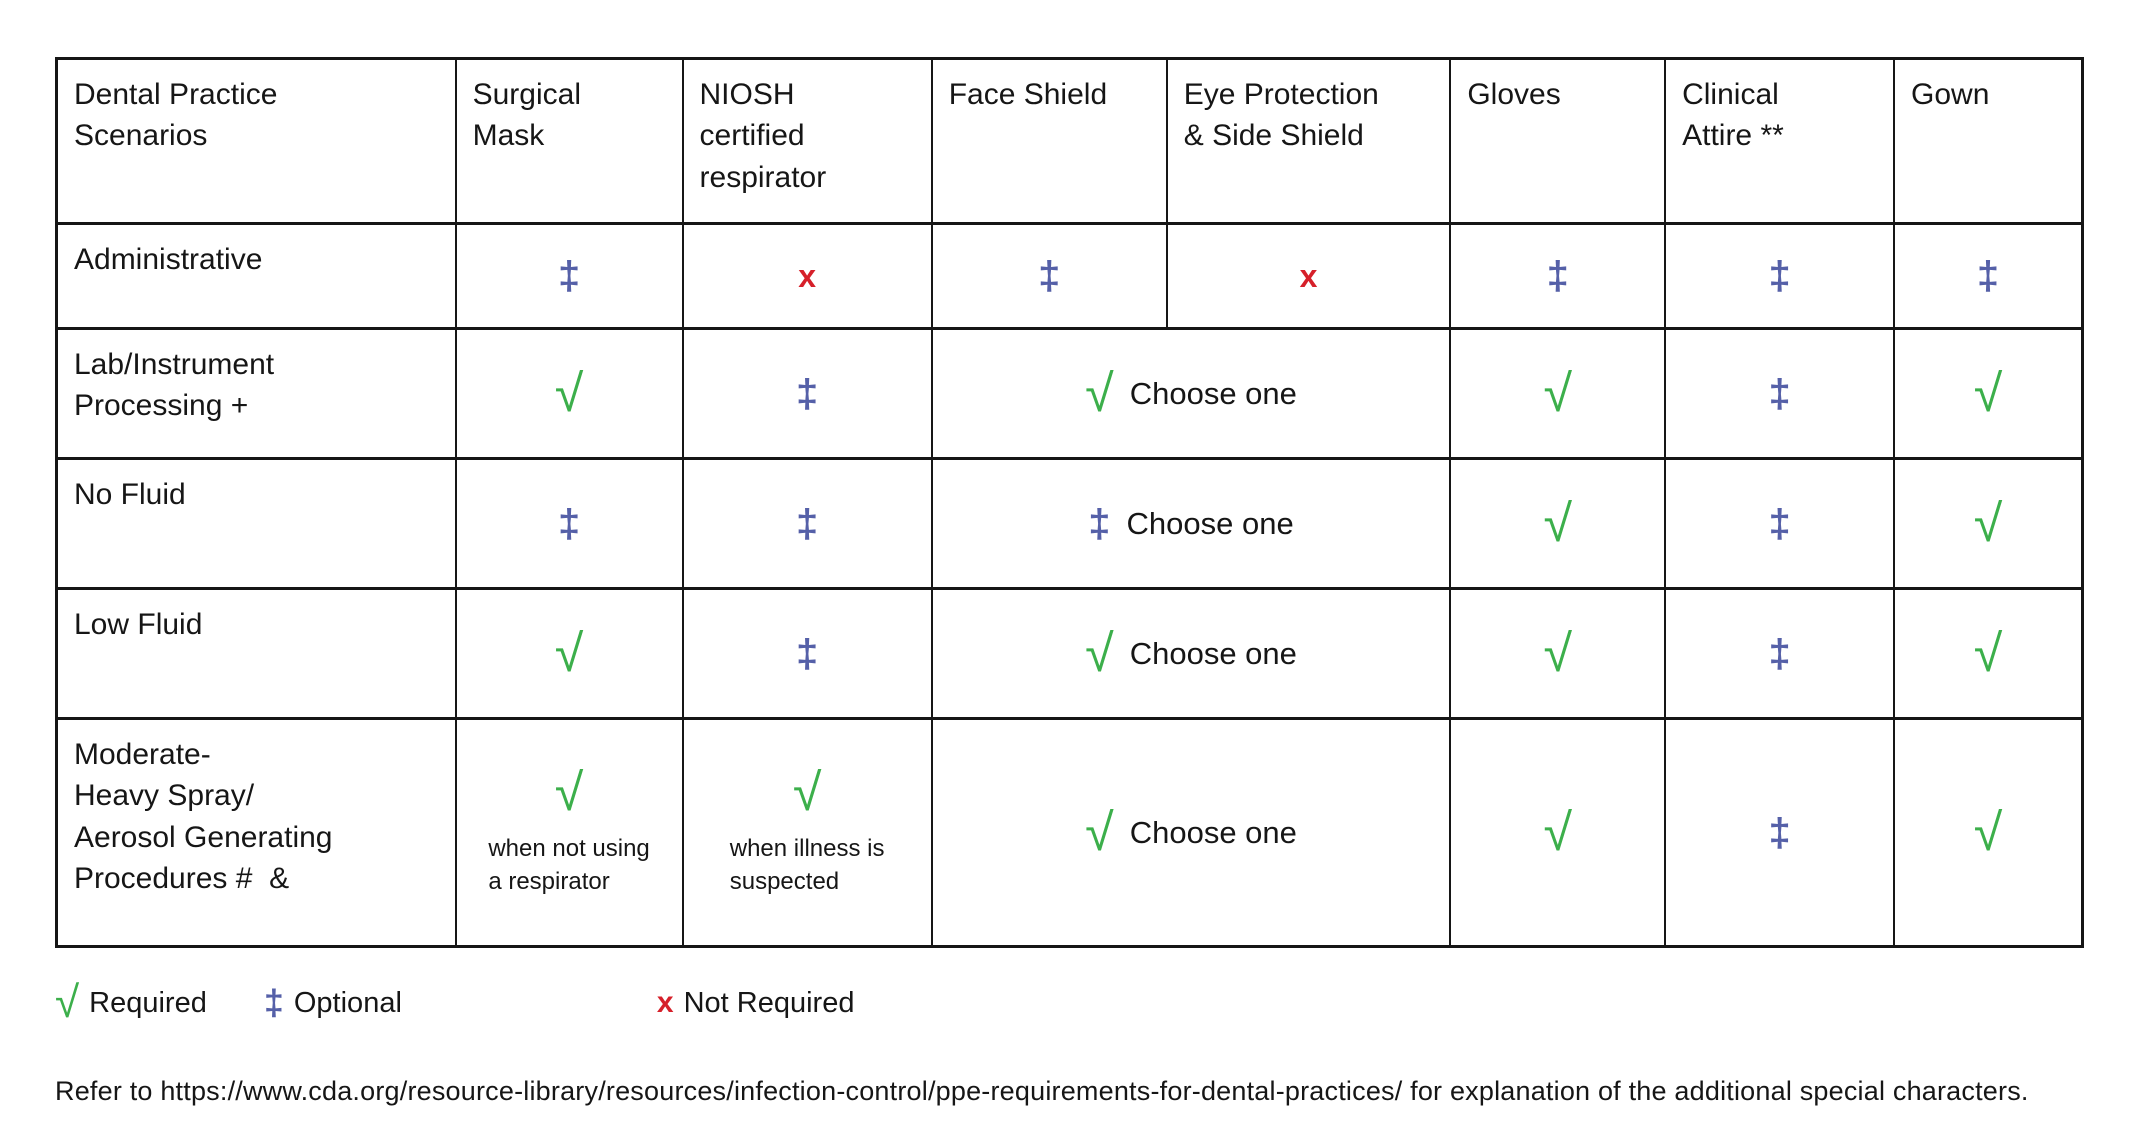 This screenshot has width=2138, height=1125. I want to click on table-row: No Fluid ‡ ‡ ‡ Choose one √ ‡ √, so click(1069, 523).